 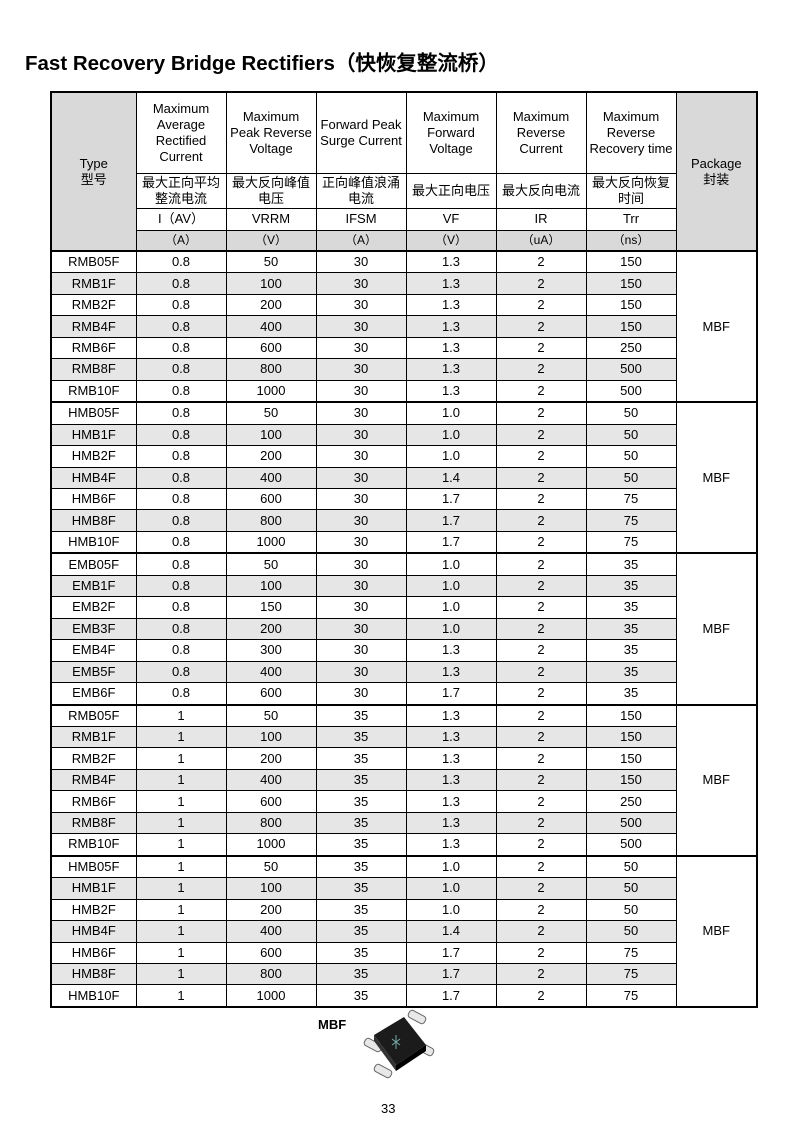 I want to click on type-cell: EMB3F, so click(x=93, y=629).